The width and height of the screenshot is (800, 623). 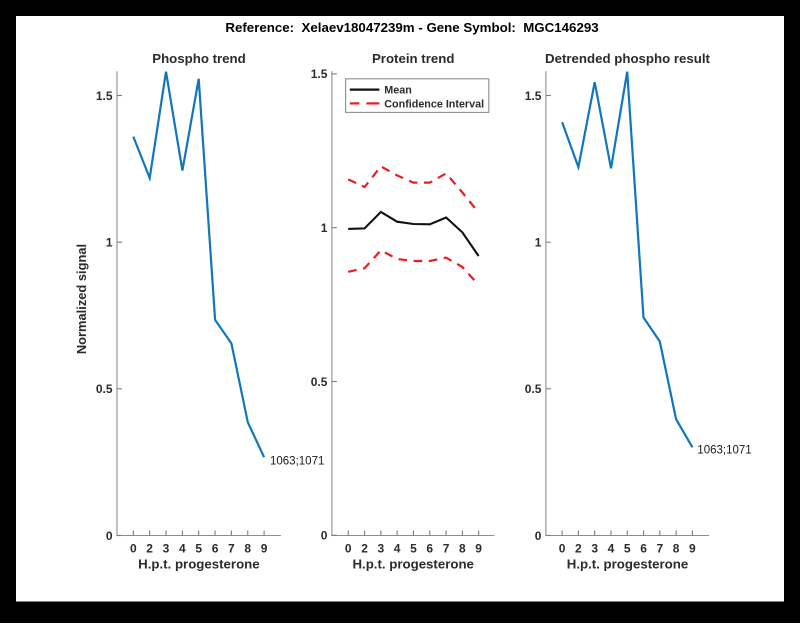 I want to click on svg-text: Confidence Interval, so click(x=434, y=105).